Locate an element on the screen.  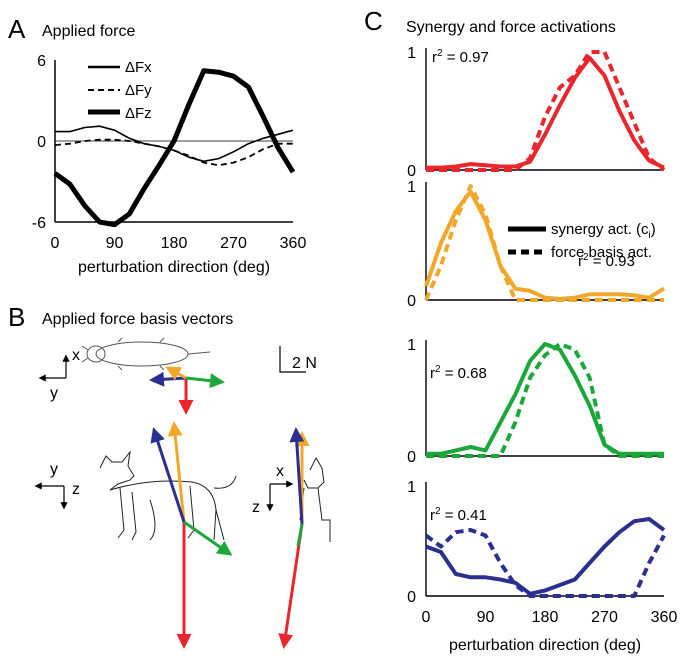
cat-side-view-drawing is located at coordinates (168, 495).